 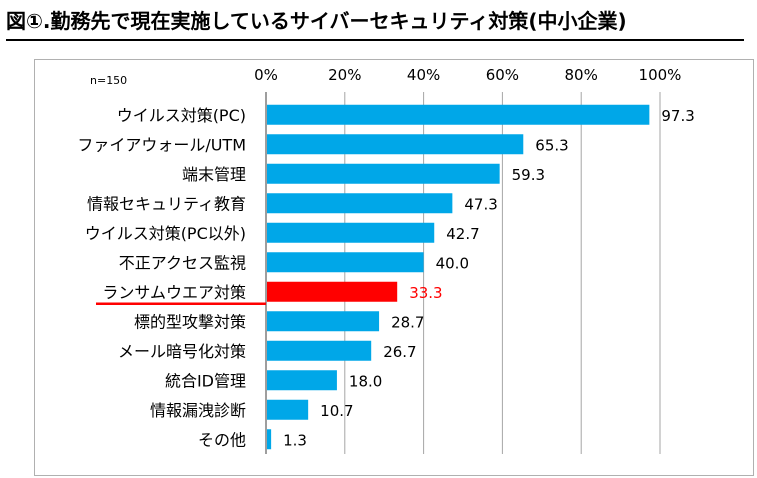 What do you see at coordinates (198, 410) in the screenshot?
I see `category-label: 情報漏洩診断` at bounding box center [198, 410].